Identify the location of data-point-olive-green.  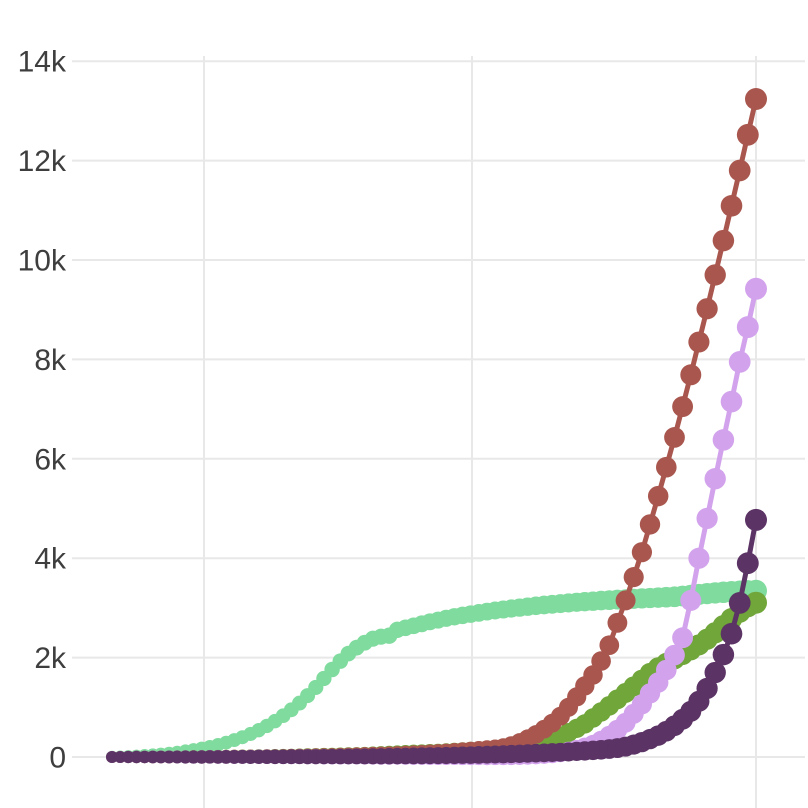
(756, 602).